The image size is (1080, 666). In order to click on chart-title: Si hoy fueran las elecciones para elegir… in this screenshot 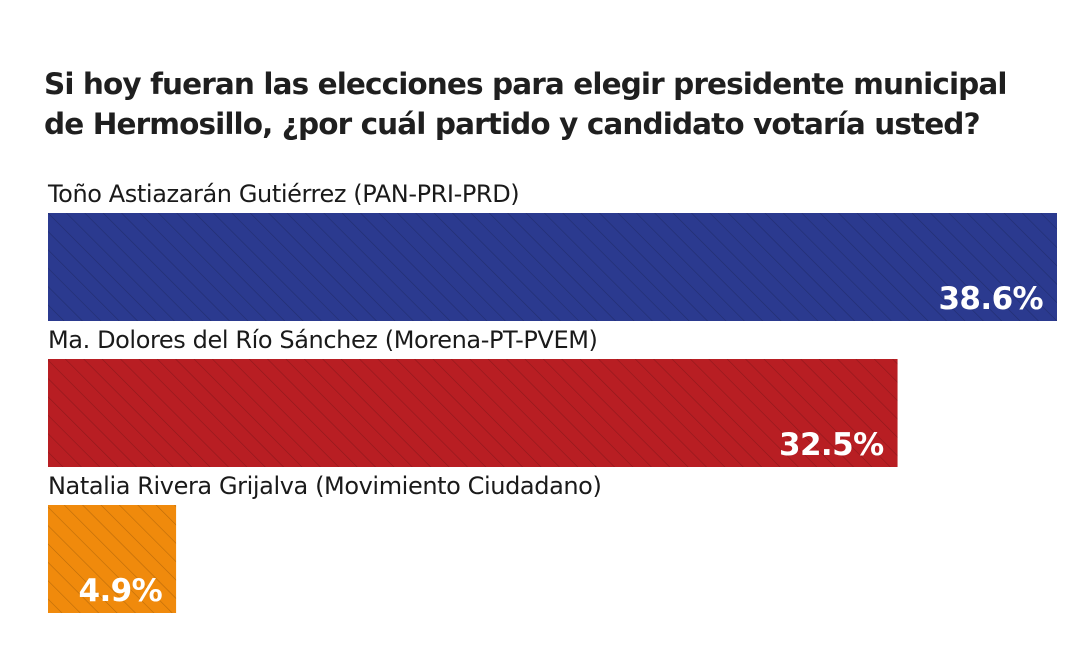, I will do `click(534, 104)`.